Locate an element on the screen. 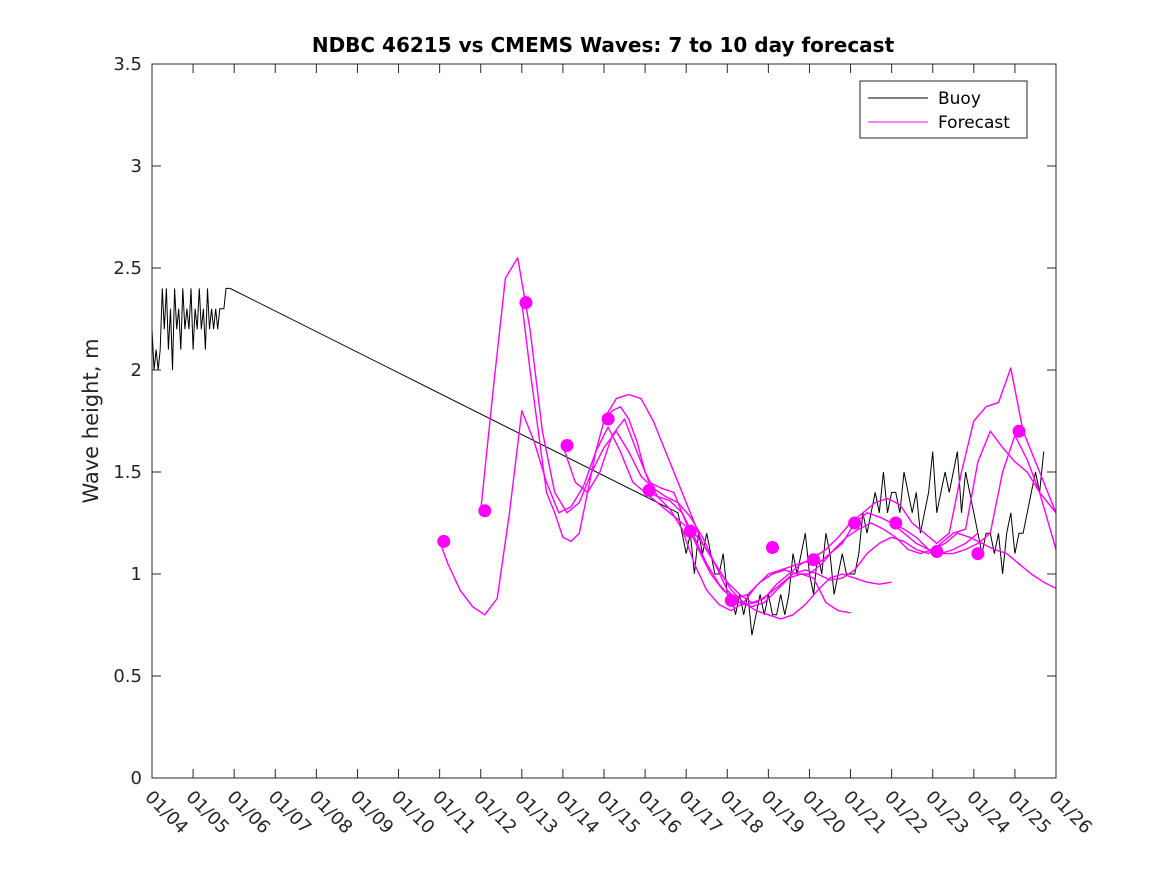 The image size is (1167, 875). legend: Buoy Forecast is located at coordinates (943, 109).